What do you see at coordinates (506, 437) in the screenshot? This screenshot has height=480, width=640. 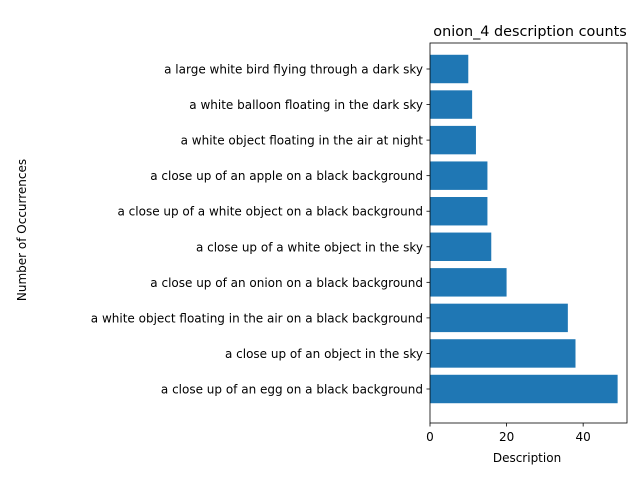 I see `x-tick-label: 20` at bounding box center [506, 437].